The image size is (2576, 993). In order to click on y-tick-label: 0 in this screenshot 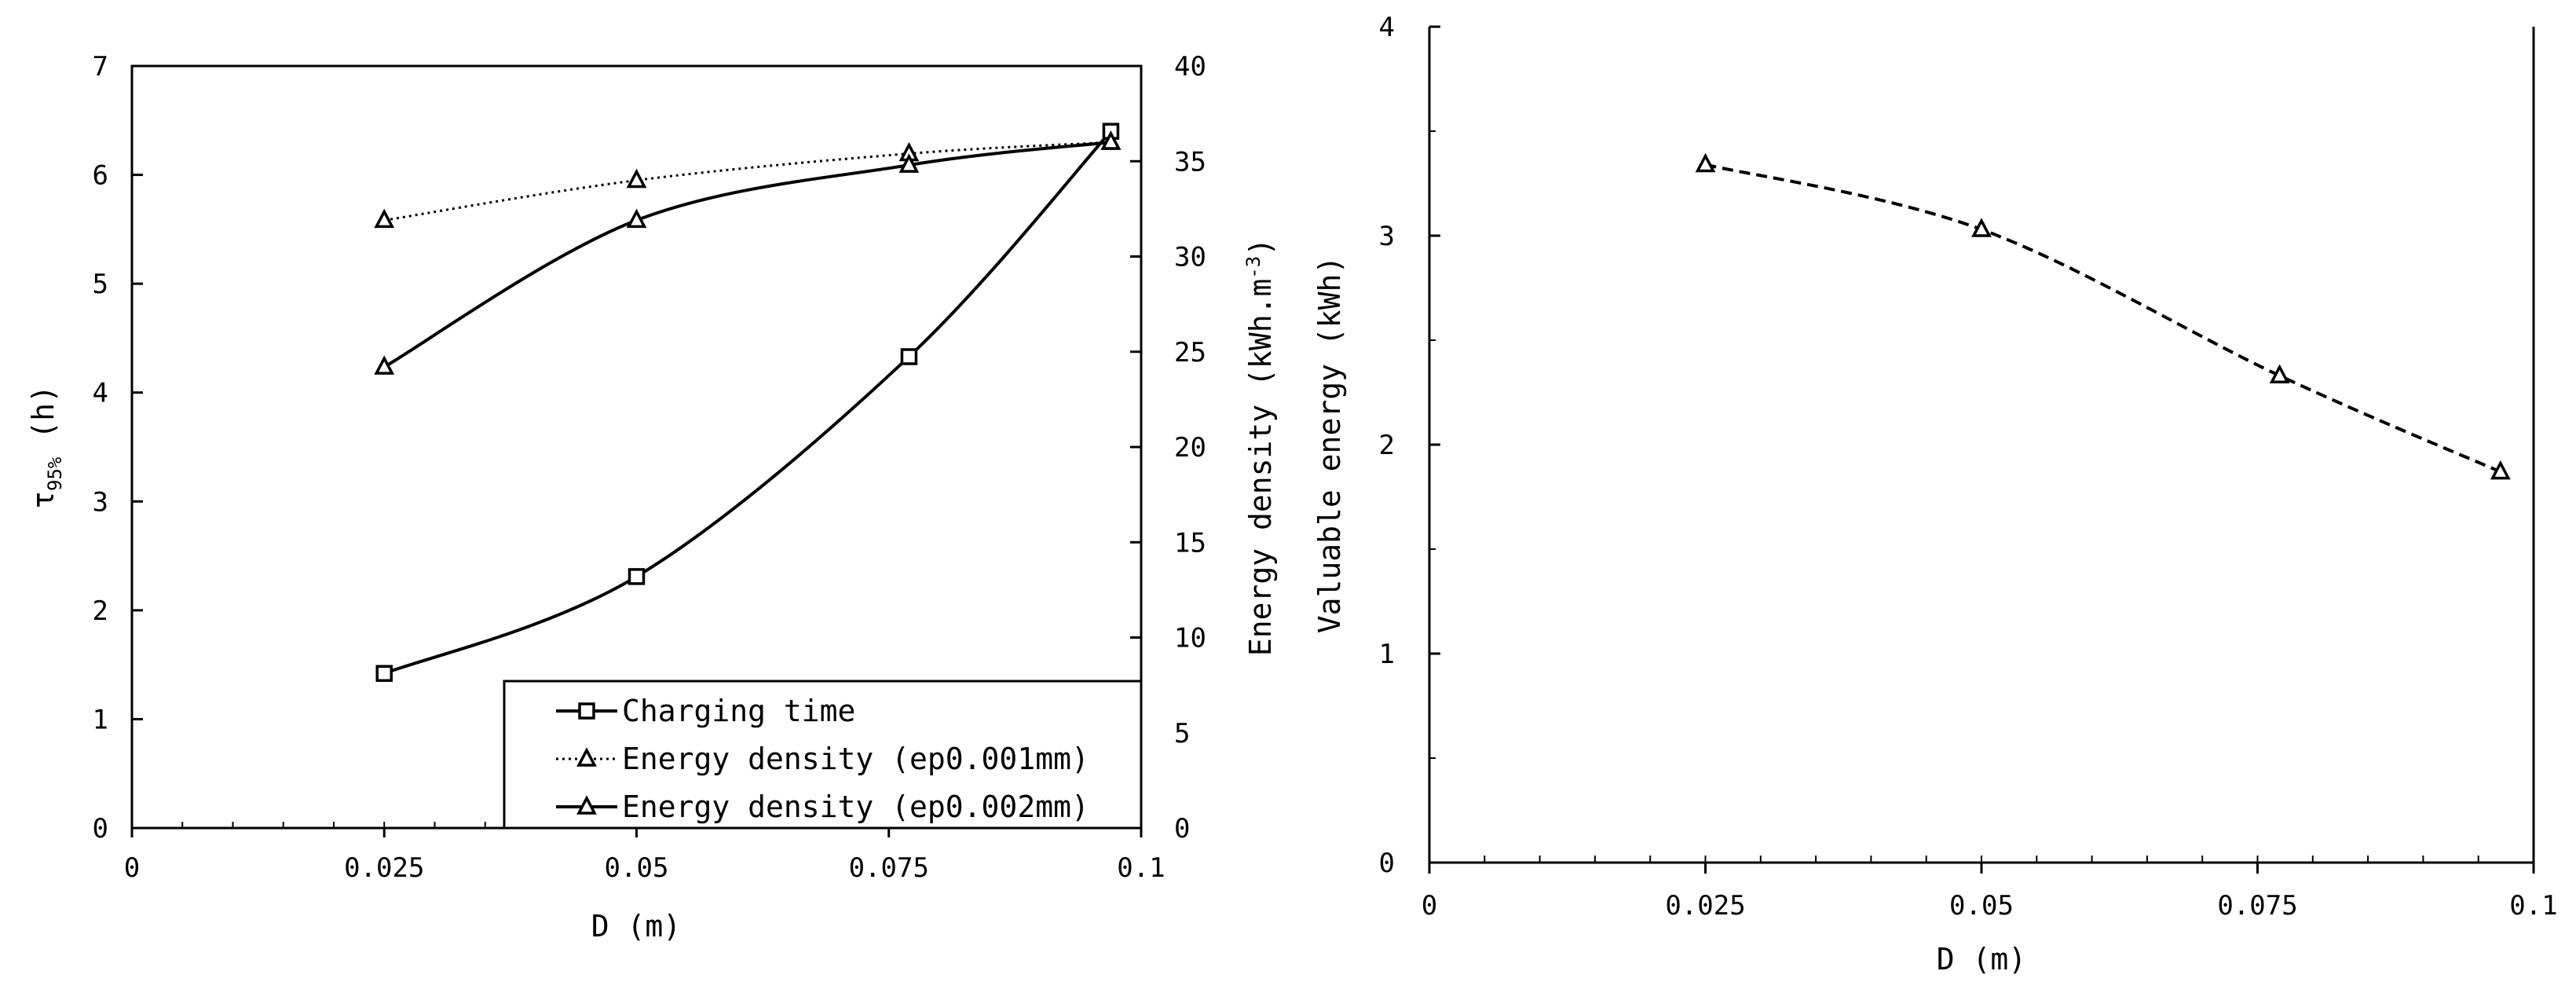, I will do `click(1387, 863)`.